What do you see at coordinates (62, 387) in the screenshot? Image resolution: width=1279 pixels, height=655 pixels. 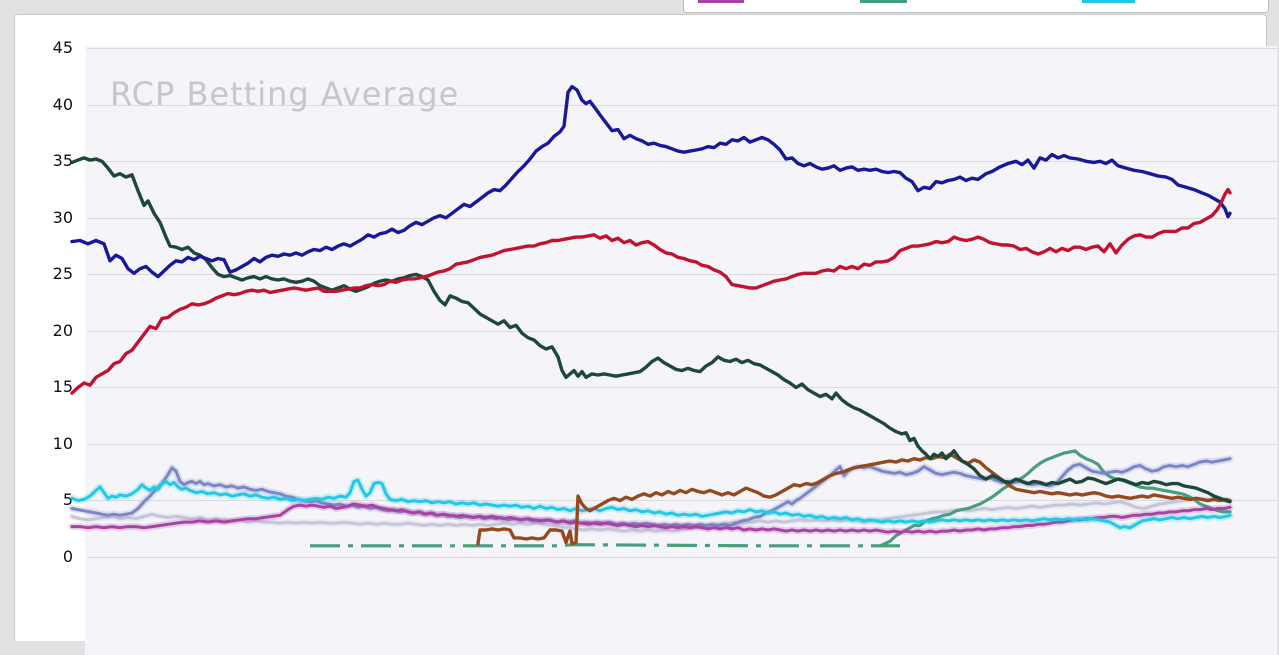 I see `y-axis-label: 15` at bounding box center [62, 387].